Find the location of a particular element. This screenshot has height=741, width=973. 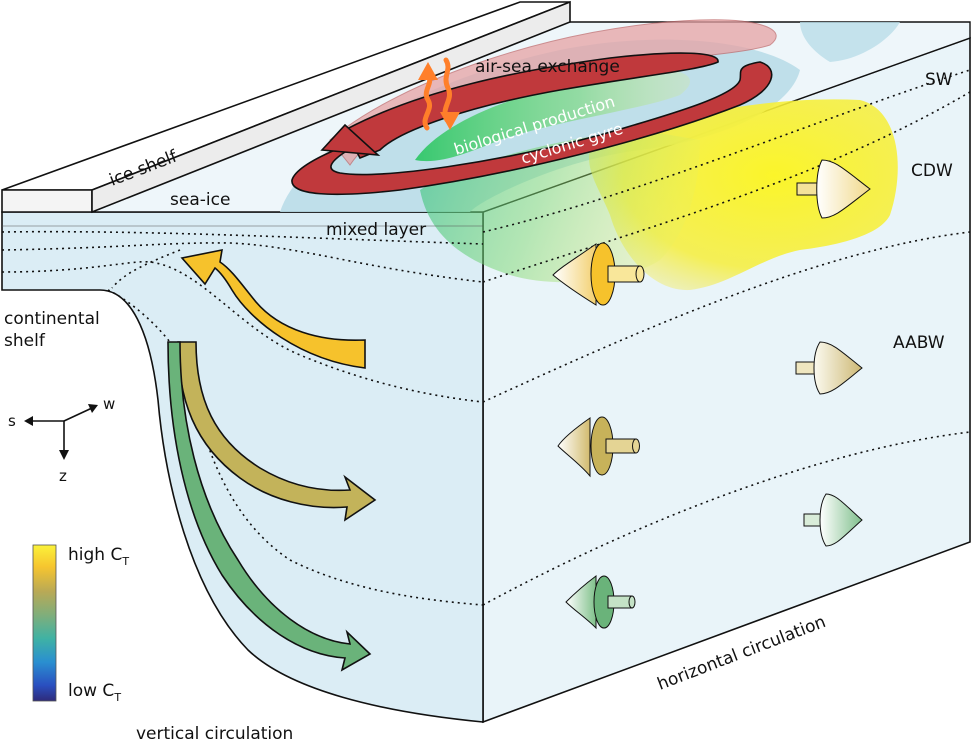

warm-upwelling-arrow is located at coordinates (273, 308).